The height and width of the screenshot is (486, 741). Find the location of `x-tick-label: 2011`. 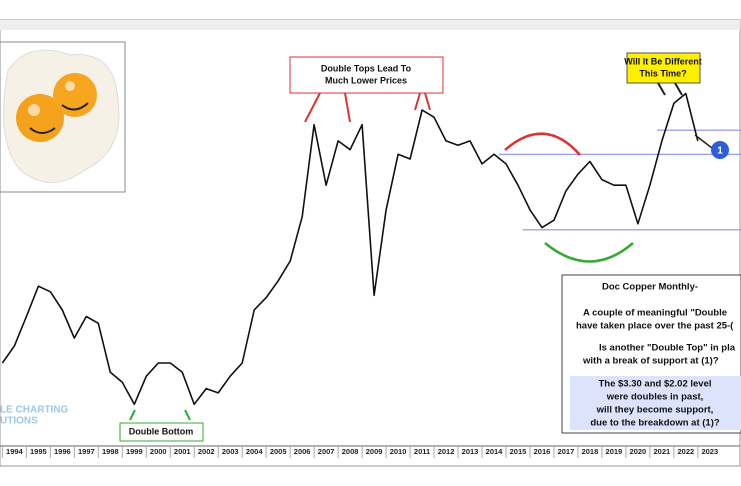

x-tick-label: 2011 is located at coordinates (422, 451).